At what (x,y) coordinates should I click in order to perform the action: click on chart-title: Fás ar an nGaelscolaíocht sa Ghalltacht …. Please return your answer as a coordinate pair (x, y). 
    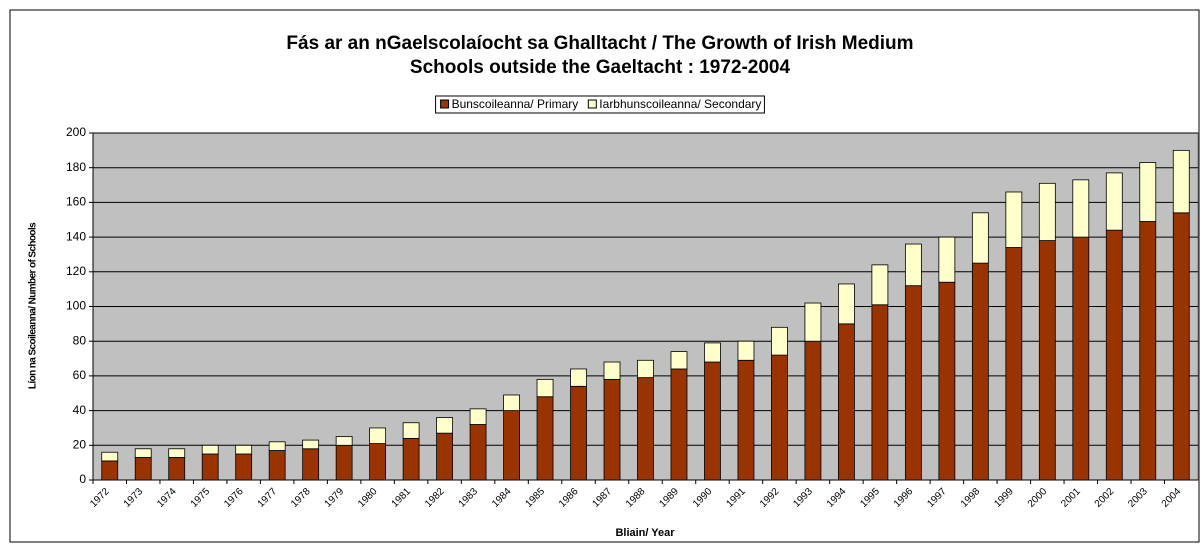
    Looking at the image, I should click on (599, 43).